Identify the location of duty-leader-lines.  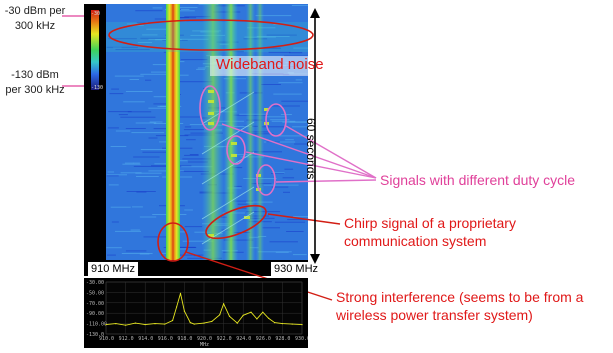
(299, 153).